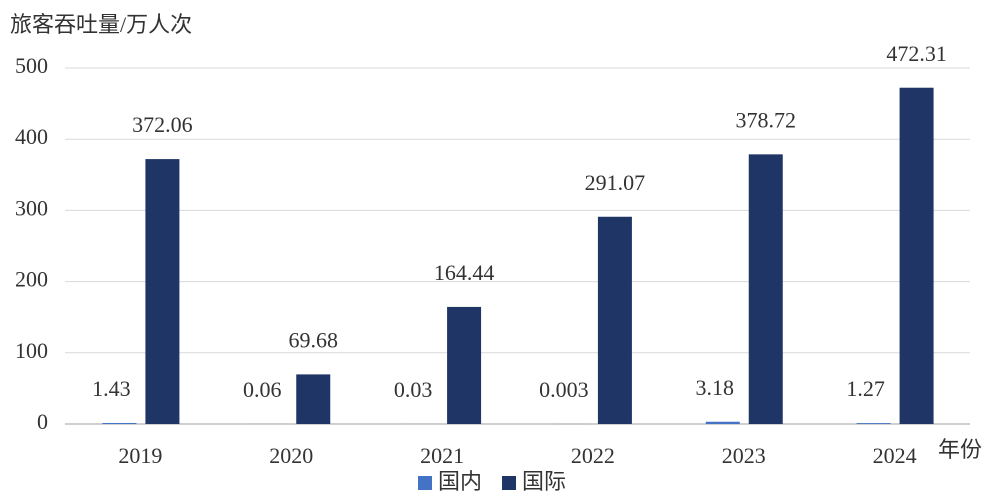 The width and height of the screenshot is (984, 495). I want to click on x-tick-label: 2024, so click(895, 455).